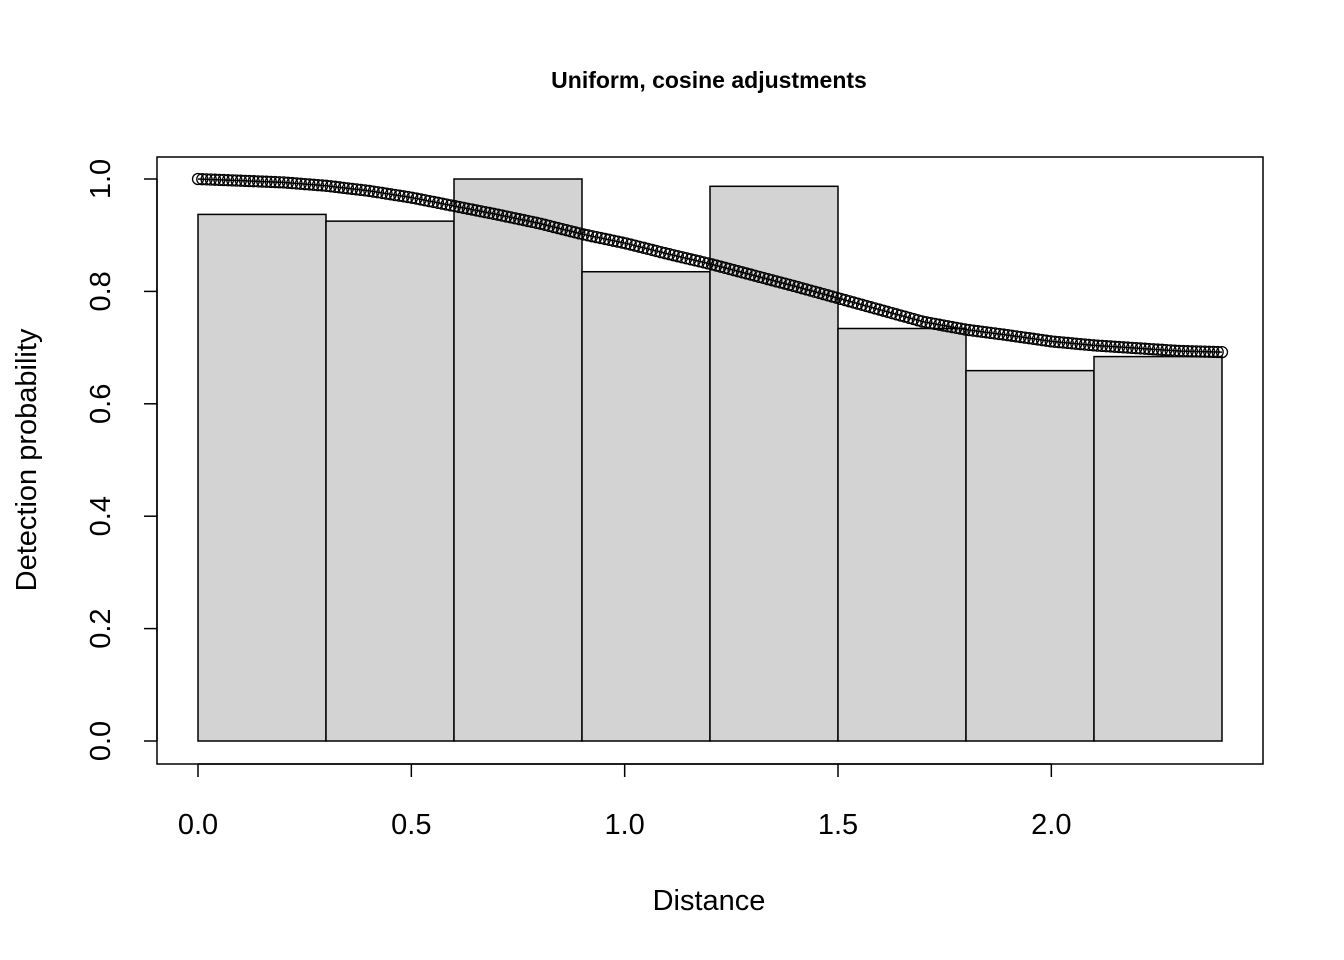 The height and width of the screenshot is (960, 1344). I want to click on x-tick-label: 1.0, so click(625, 825).